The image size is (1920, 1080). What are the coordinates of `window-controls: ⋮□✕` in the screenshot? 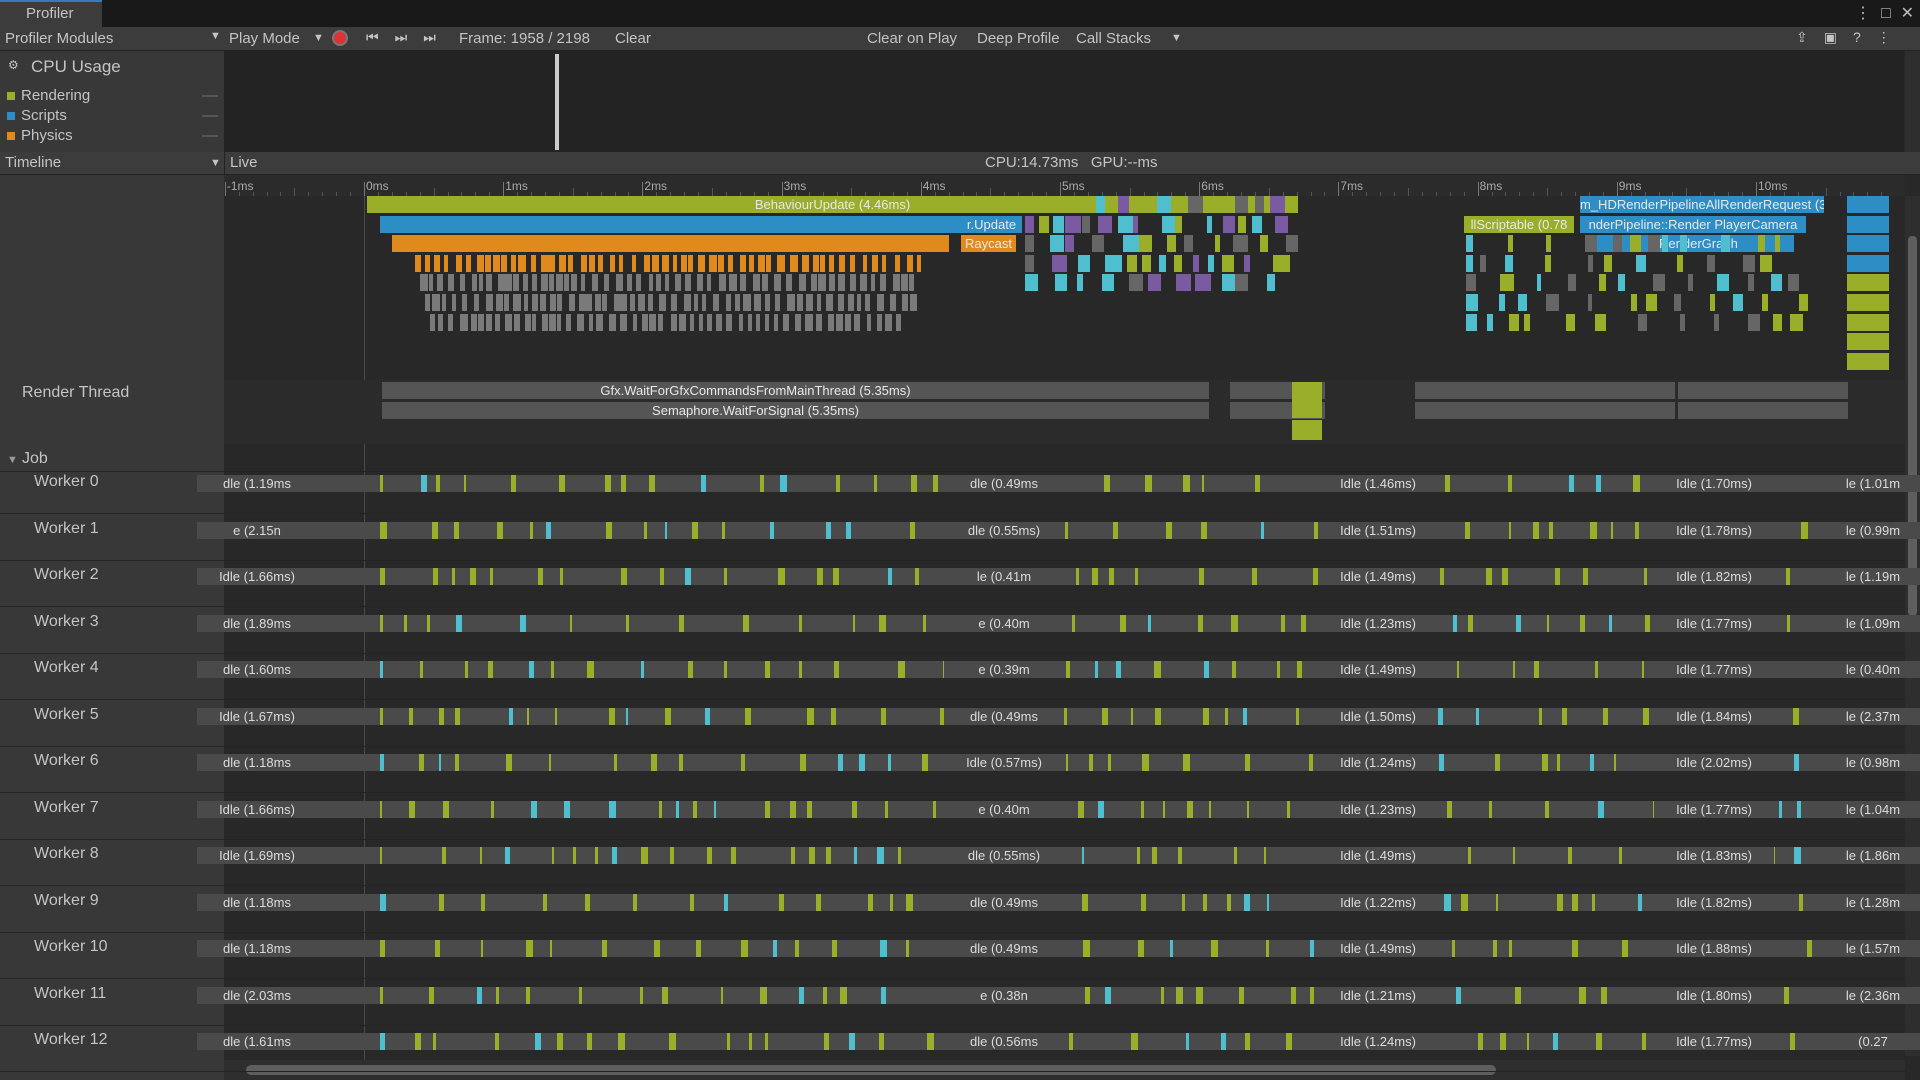 It's located at (1887, 13).